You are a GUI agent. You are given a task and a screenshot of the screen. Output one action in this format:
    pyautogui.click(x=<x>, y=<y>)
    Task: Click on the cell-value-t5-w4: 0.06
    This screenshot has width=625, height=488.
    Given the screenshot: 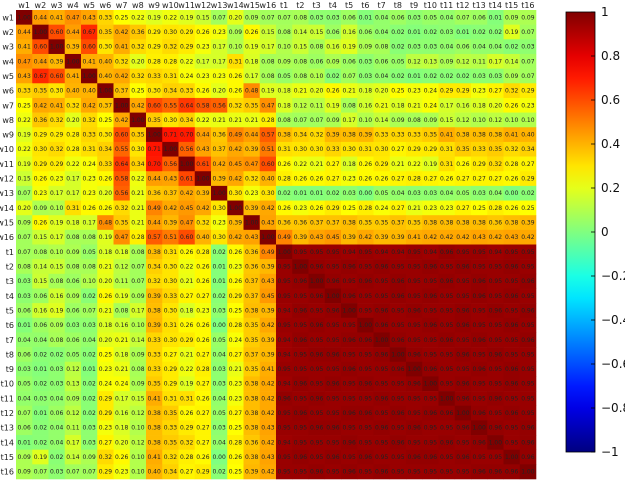 What is the action you would take?
    pyautogui.click(x=73, y=310)
    